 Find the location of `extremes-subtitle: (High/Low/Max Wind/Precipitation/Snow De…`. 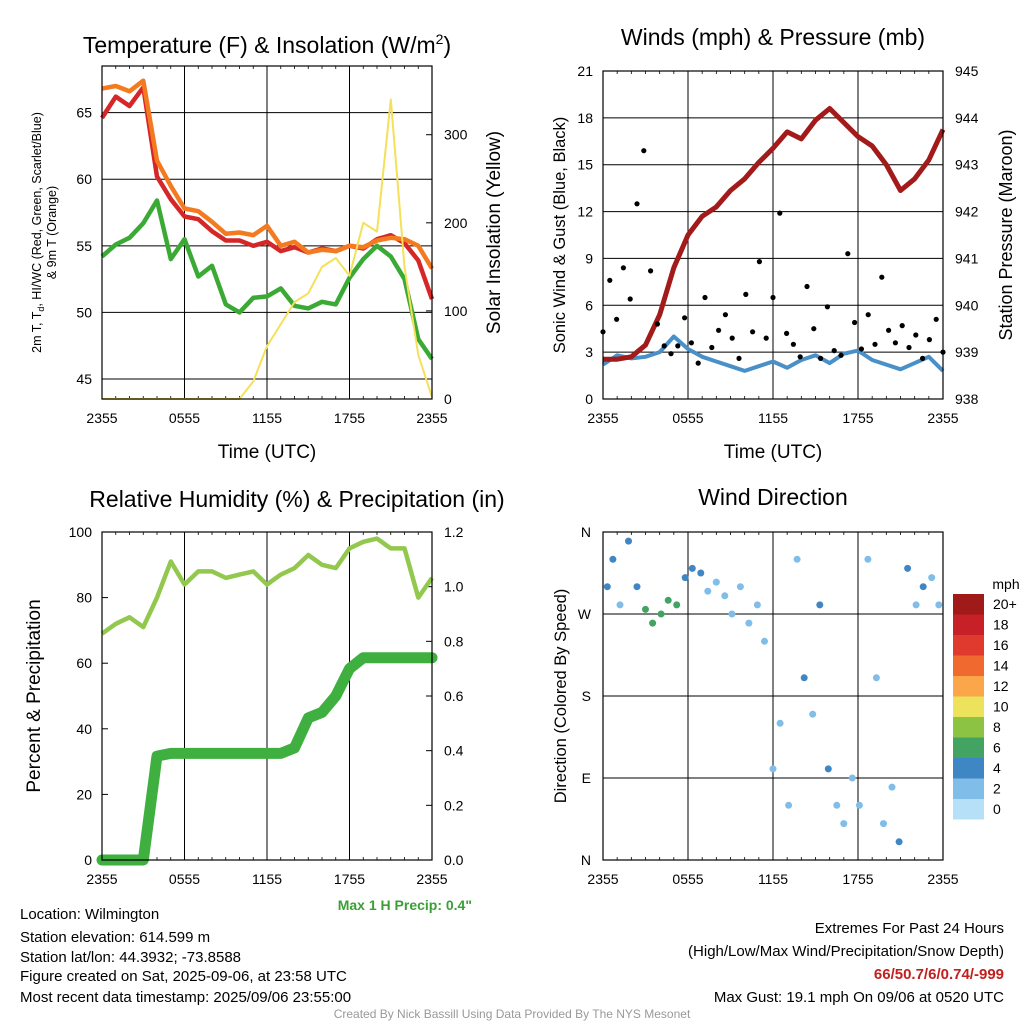

extremes-subtitle: (High/Low/Max Wind/Precipitation/Snow De… is located at coordinates (846, 951).